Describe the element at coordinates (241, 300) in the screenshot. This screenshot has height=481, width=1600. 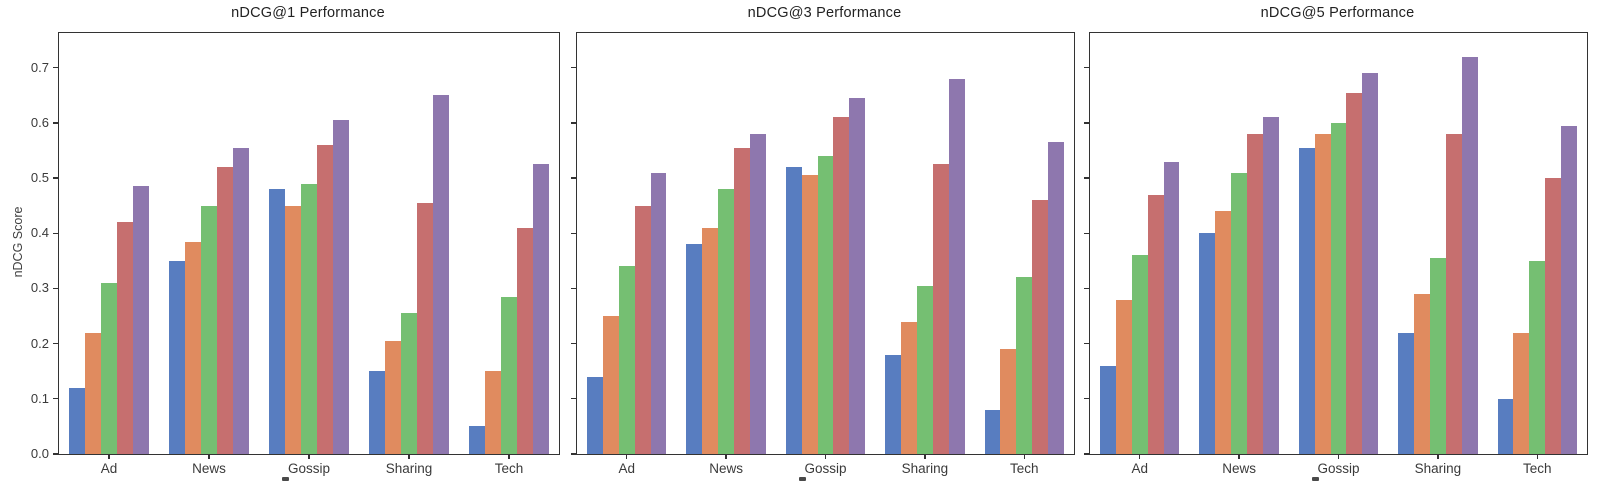
I see `bar-news-series-purple` at that location.